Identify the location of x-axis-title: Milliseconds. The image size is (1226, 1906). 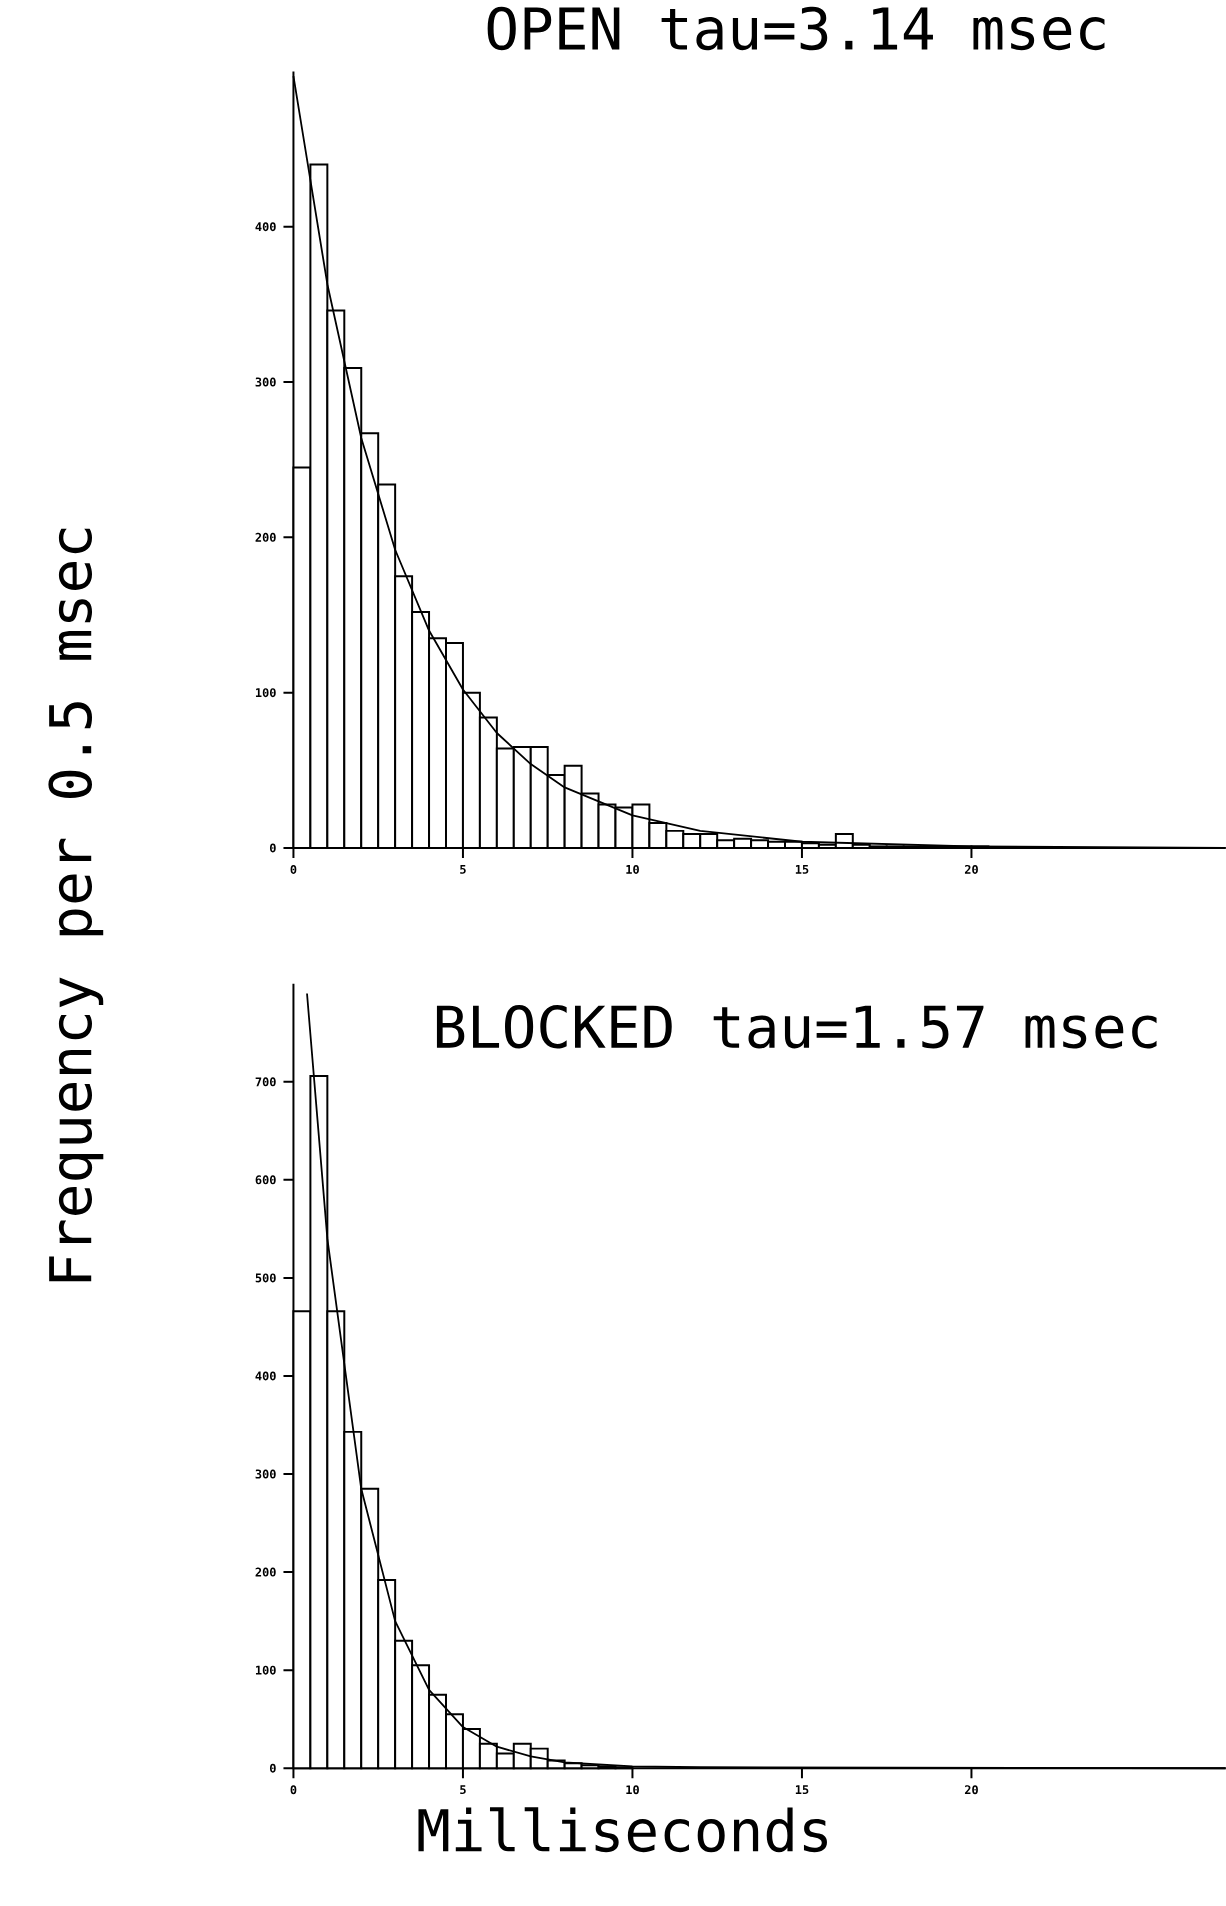
(622, 1830).